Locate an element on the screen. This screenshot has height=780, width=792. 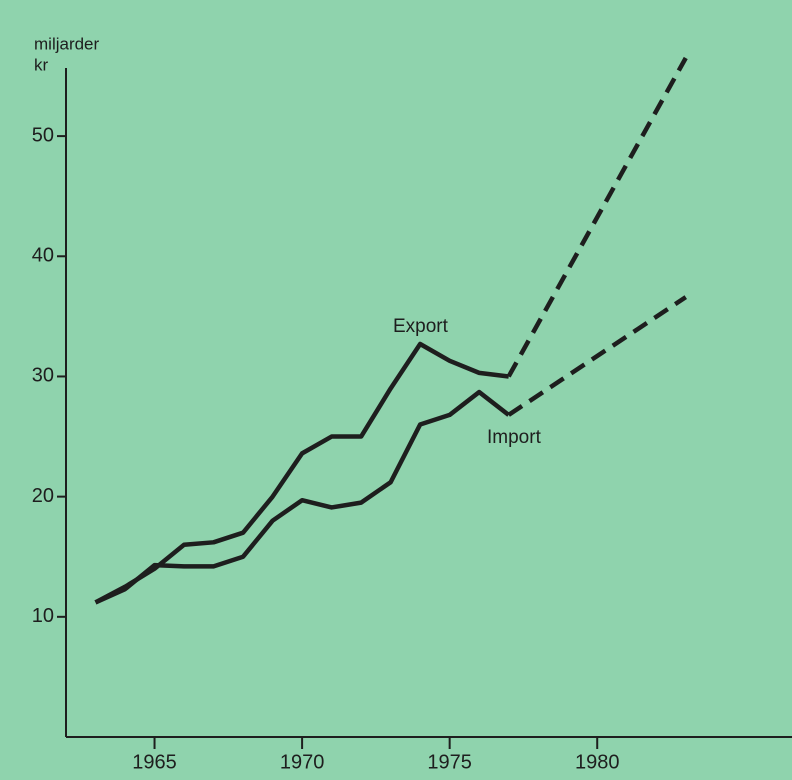
y-tick-label: 10 is located at coordinates (43, 616).